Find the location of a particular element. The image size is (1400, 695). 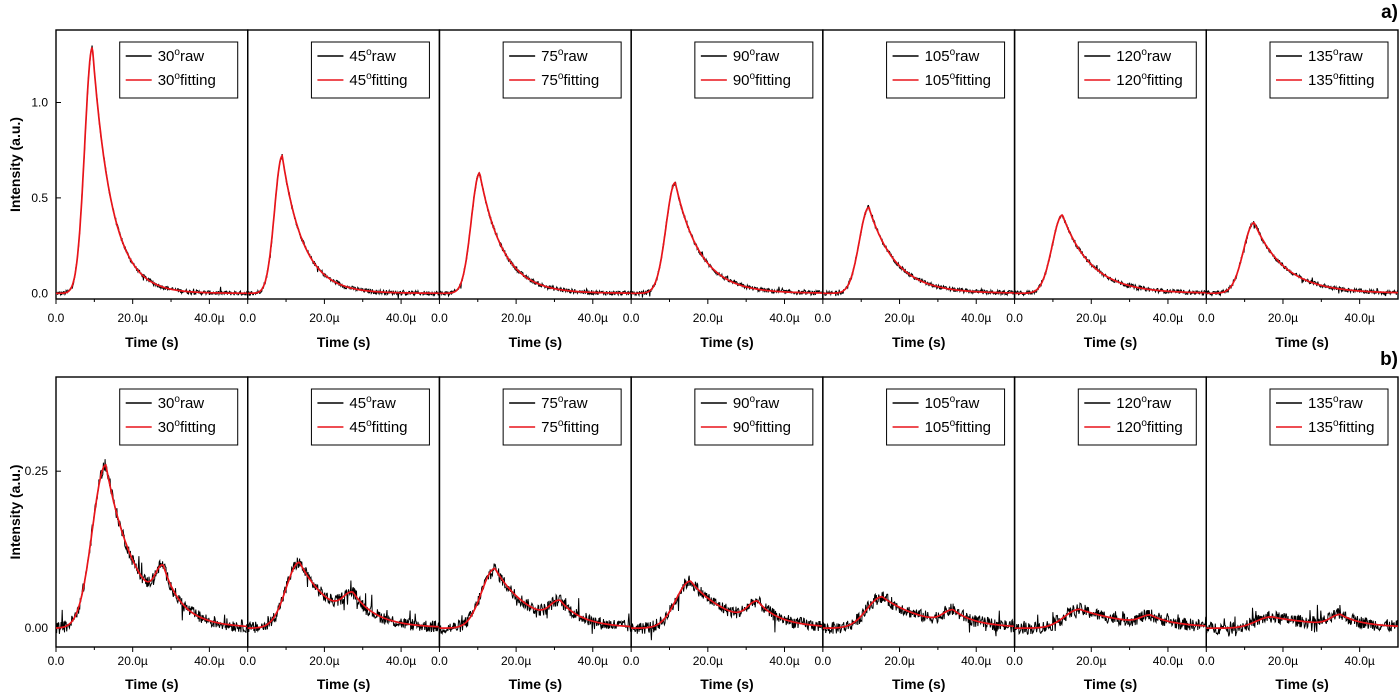

legend: 120oraw 120ofitting is located at coordinates (1137, 70).